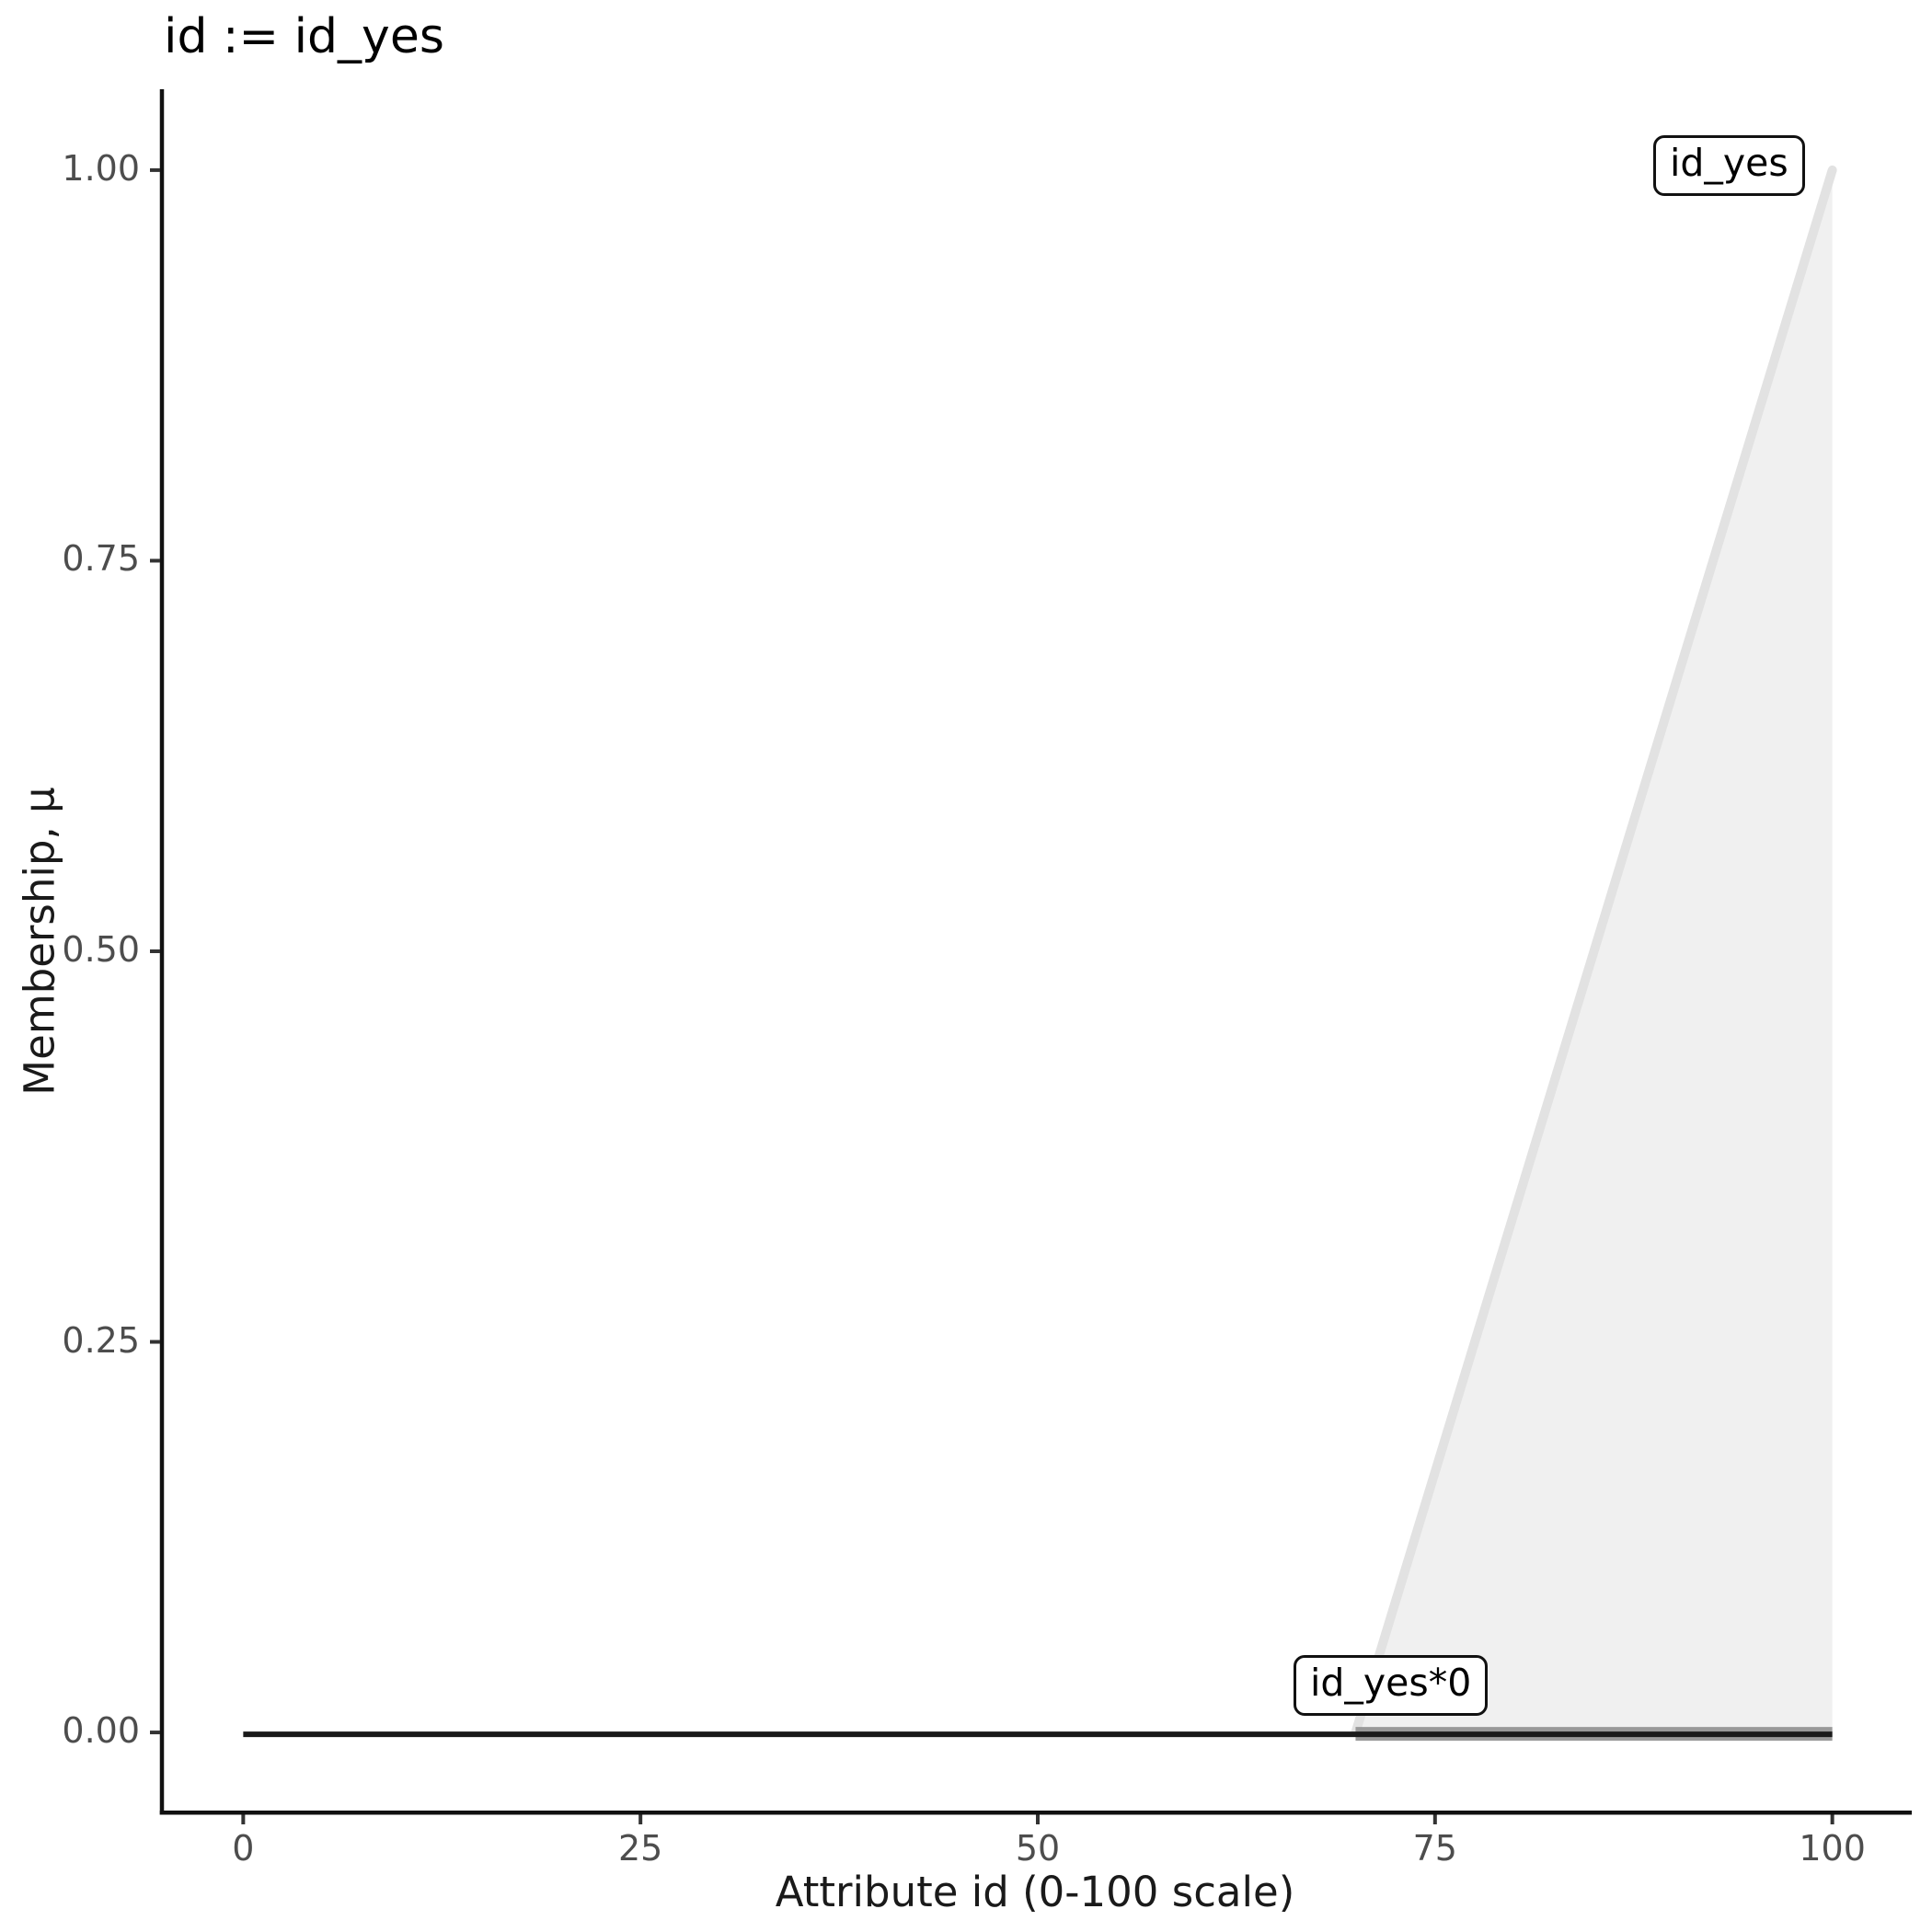 Image resolution: width=1932 pixels, height=1932 pixels. Describe the element at coordinates (1038, 1848) in the screenshot. I see `x-tick-label: 50` at that location.